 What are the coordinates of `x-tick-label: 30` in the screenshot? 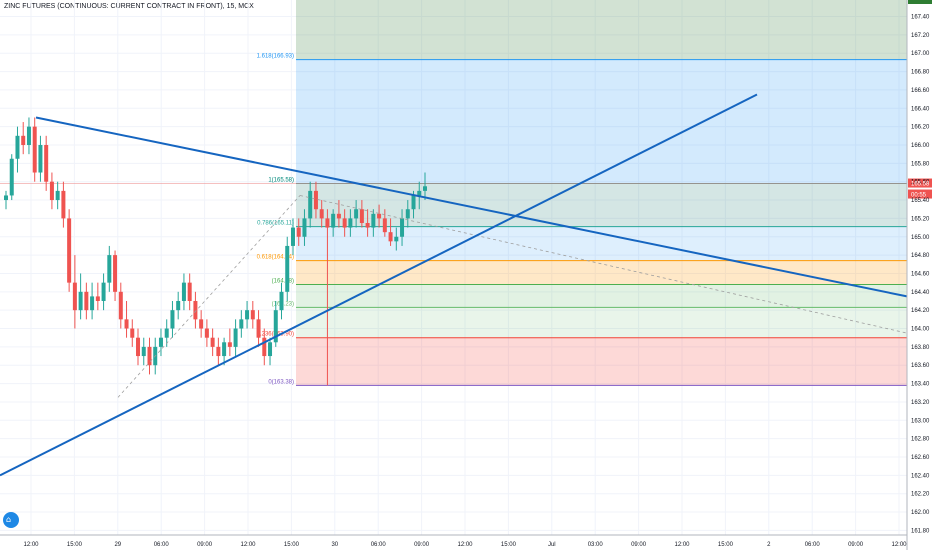 It's located at (334, 545).